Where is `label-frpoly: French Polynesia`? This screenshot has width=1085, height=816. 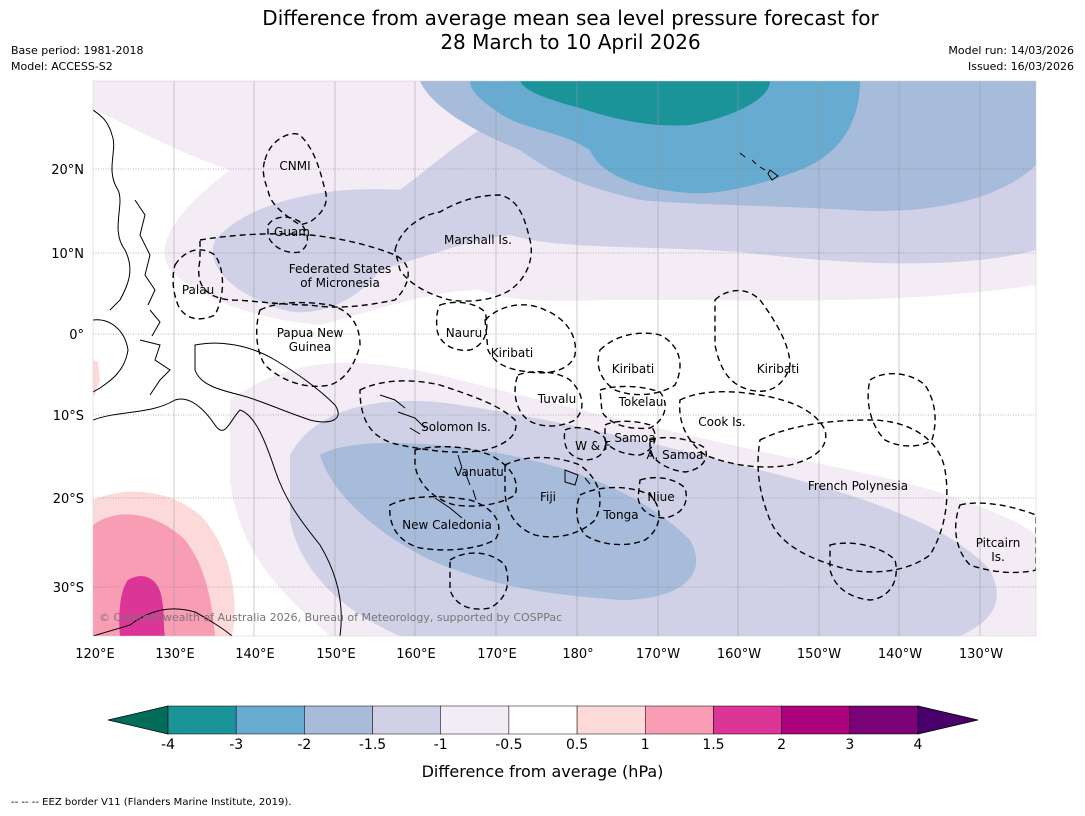 label-frpoly: French Polynesia is located at coordinates (858, 486).